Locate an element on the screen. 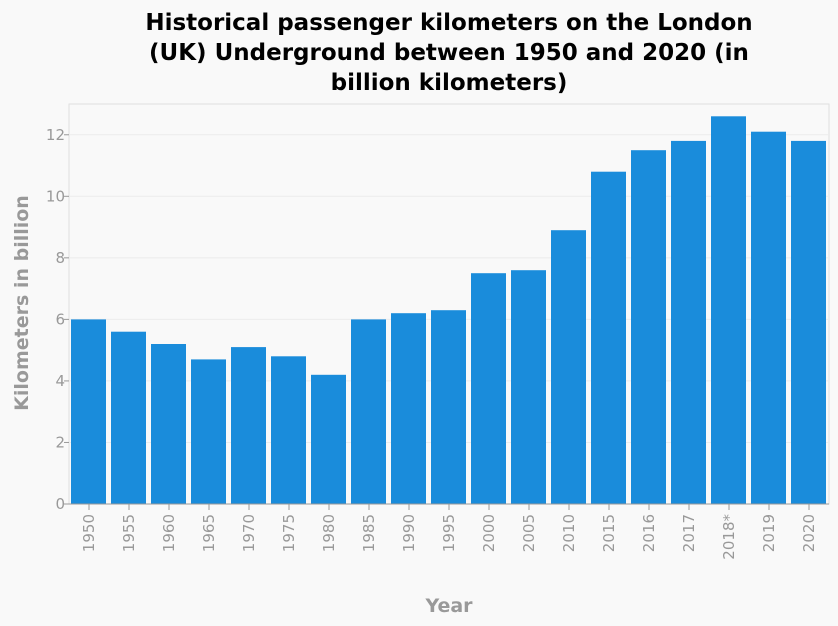 The image size is (838, 626). x-tick-label: 2019 is located at coordinates (769, 533).